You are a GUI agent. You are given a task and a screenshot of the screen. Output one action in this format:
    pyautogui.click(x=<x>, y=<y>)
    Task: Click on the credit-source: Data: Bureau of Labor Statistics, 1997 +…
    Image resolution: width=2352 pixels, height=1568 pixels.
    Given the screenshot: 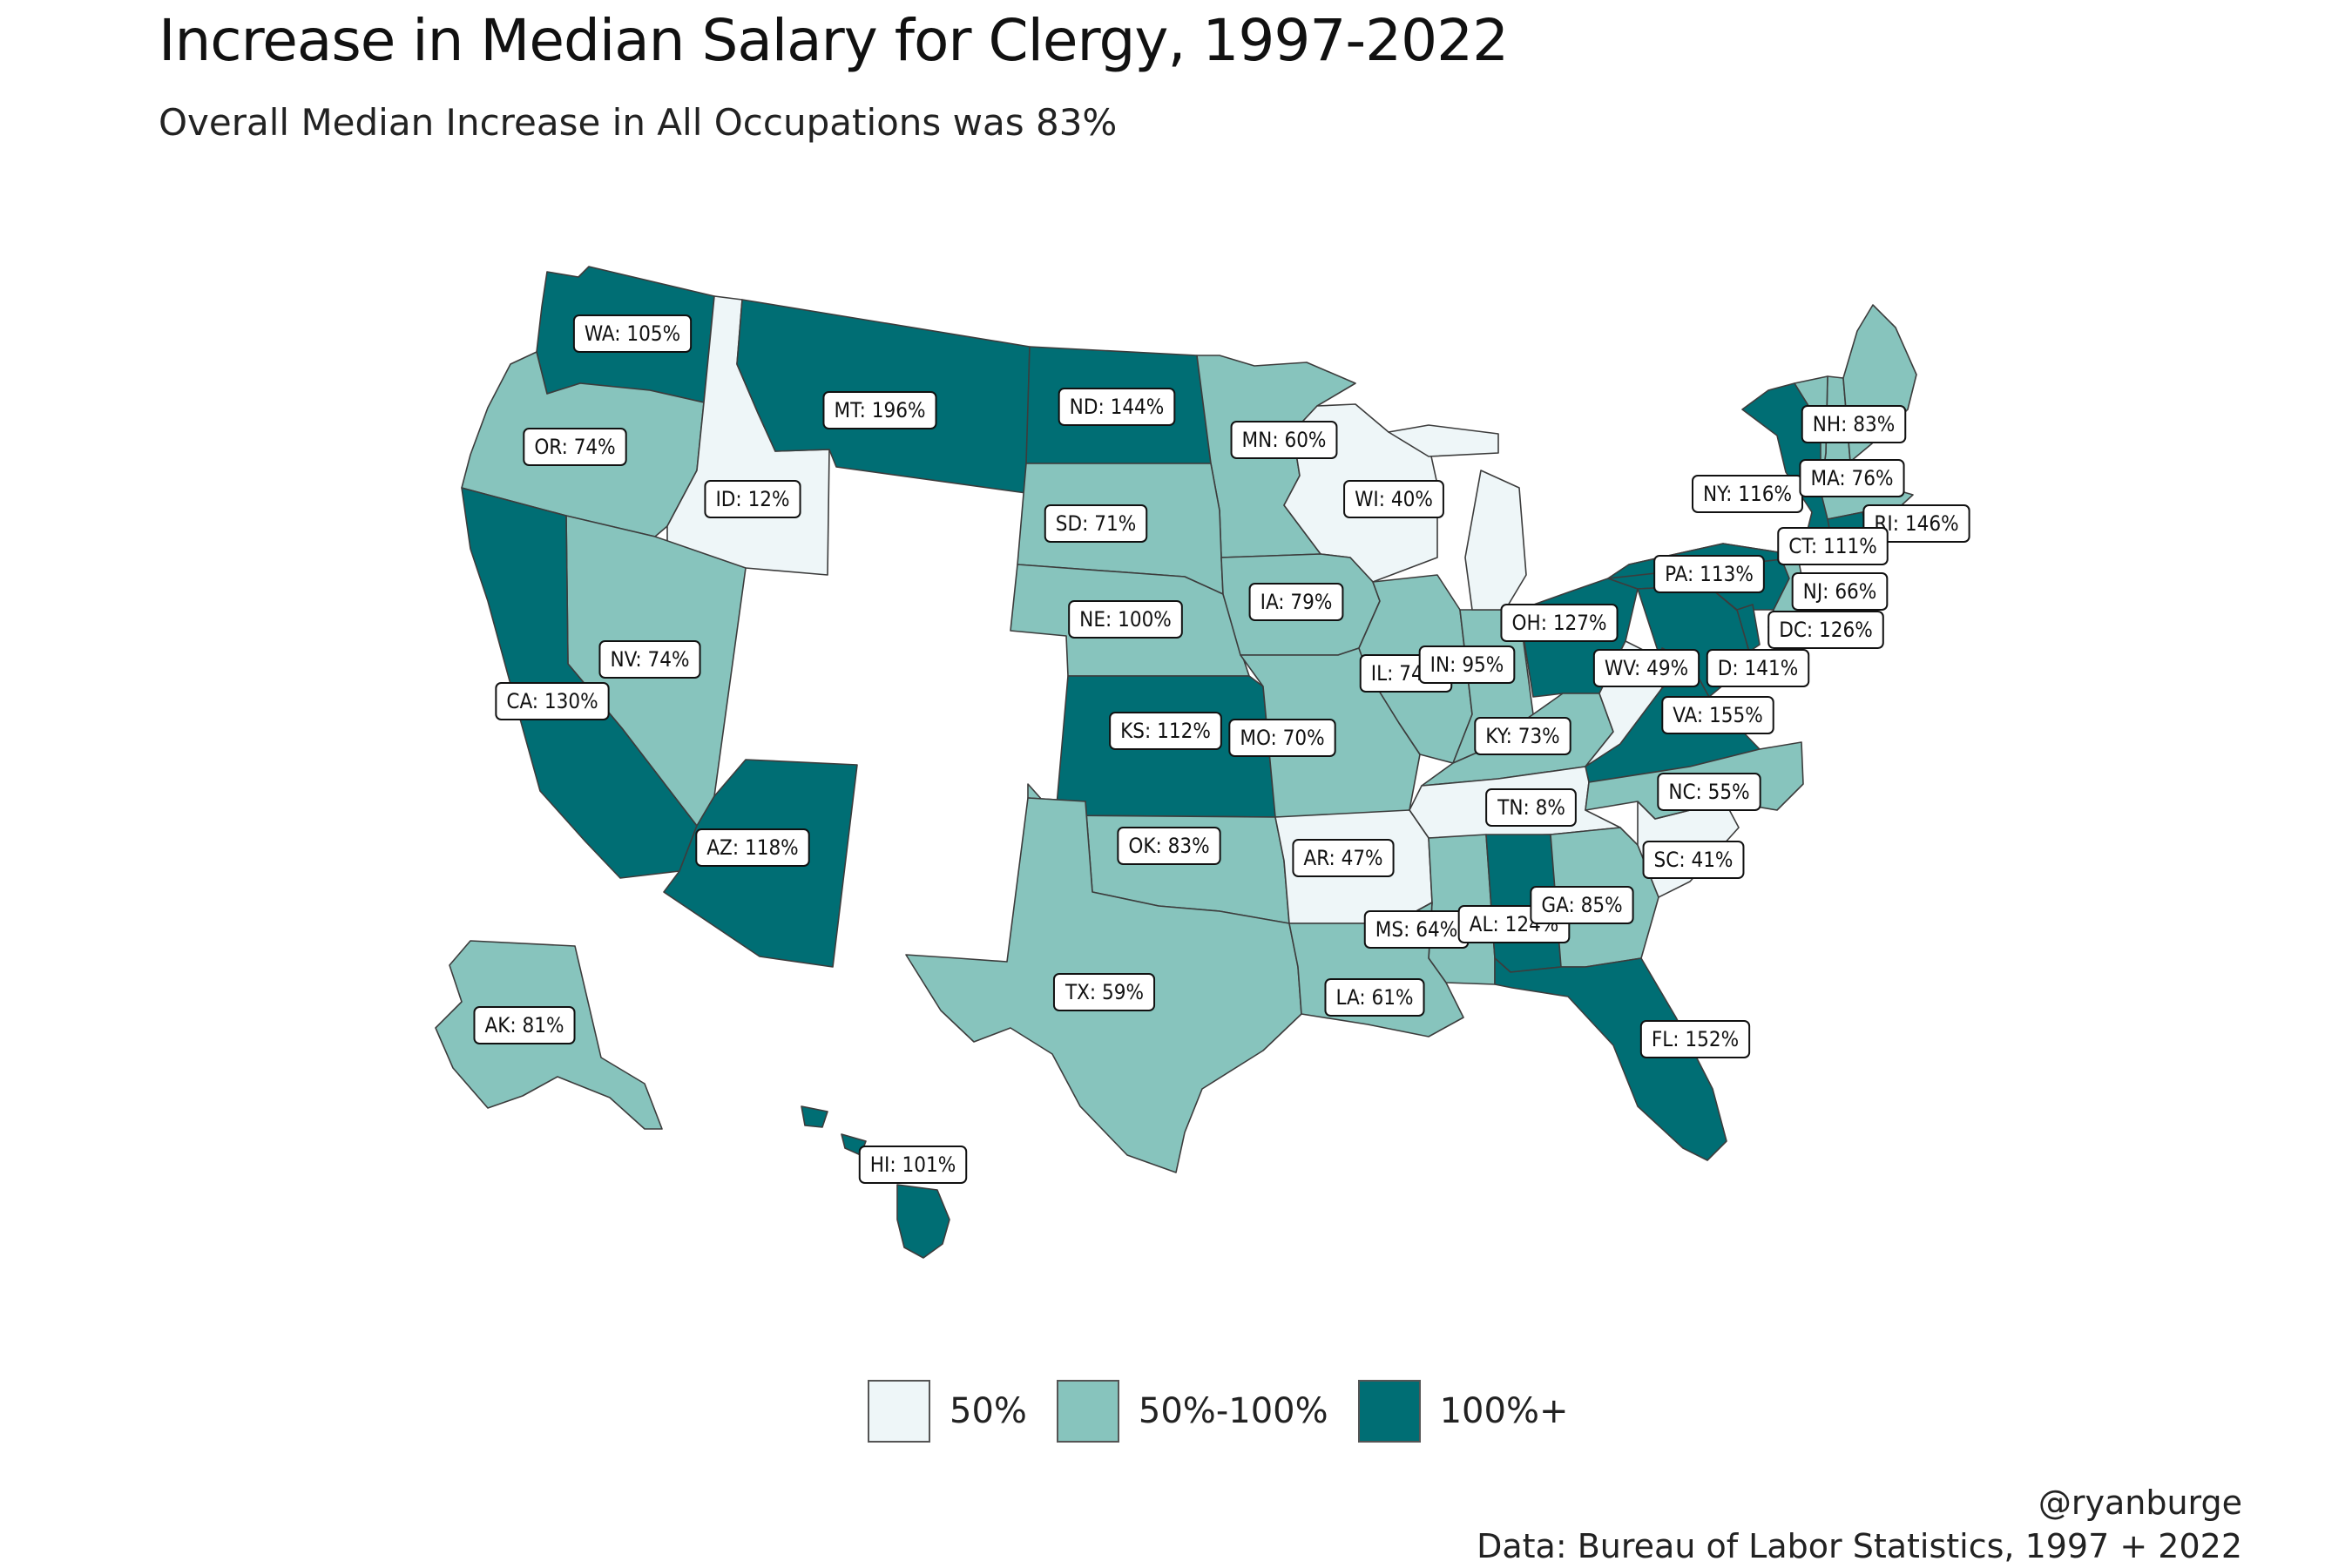 What is the action you would take?
    pyautogui.click(x=1859, y=1546)
    